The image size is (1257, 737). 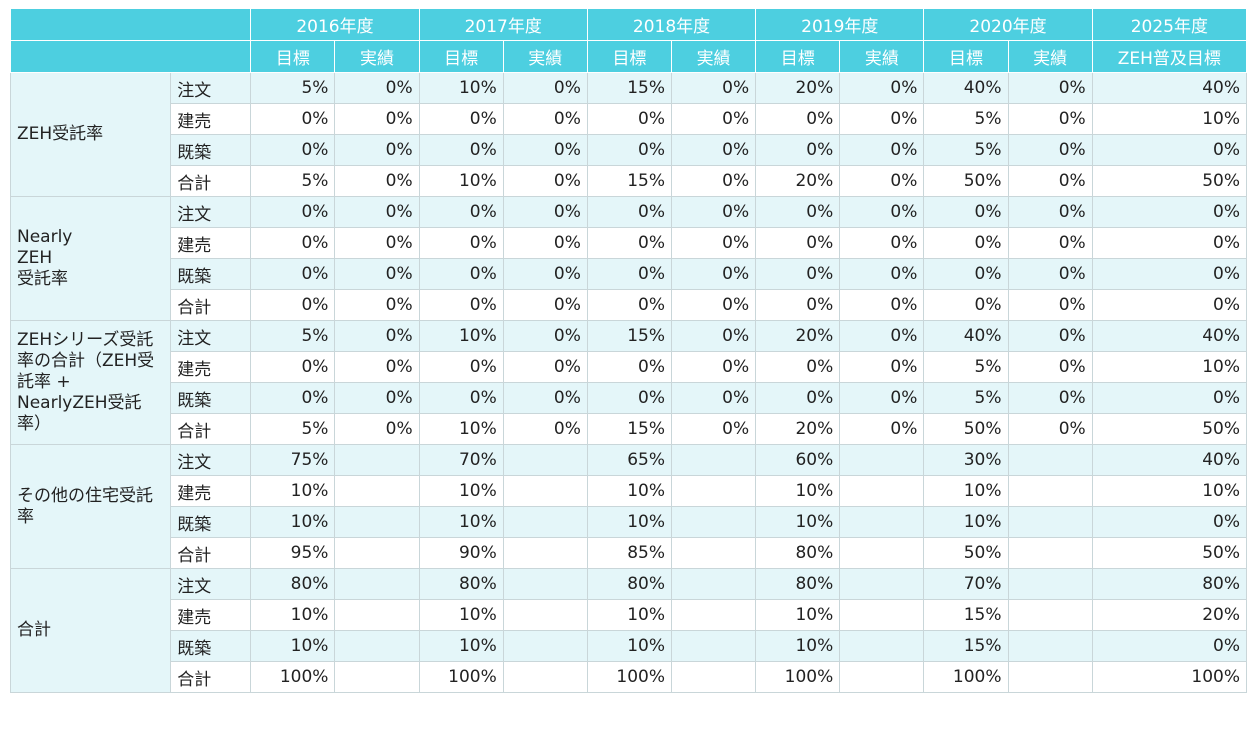 What do you see at coordinates (461, 553) in the screenshot?
I see `value-cell: 90%` at bounding box center [461, 553].